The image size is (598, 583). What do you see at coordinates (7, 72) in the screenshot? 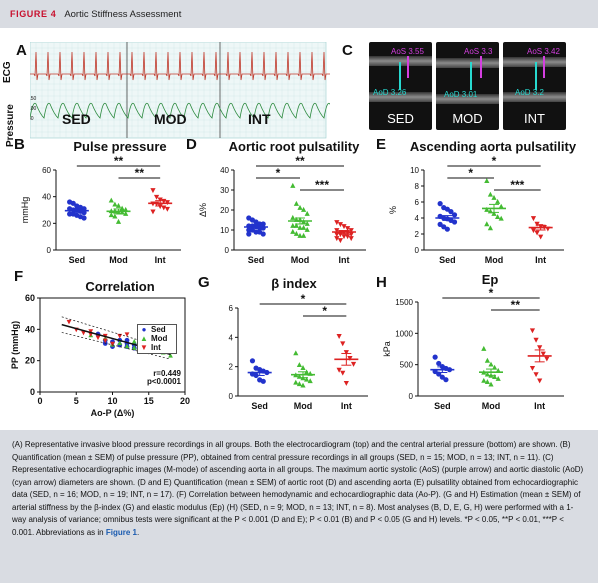
I see `ecg-axis-label: ECG` at bounding box center [7, 72].